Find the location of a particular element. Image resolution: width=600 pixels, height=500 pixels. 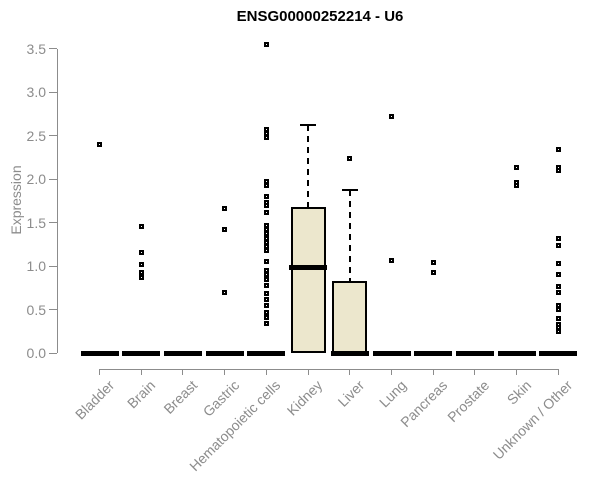

y-tick-label: 2.0 is located at coordinates (36, 179).